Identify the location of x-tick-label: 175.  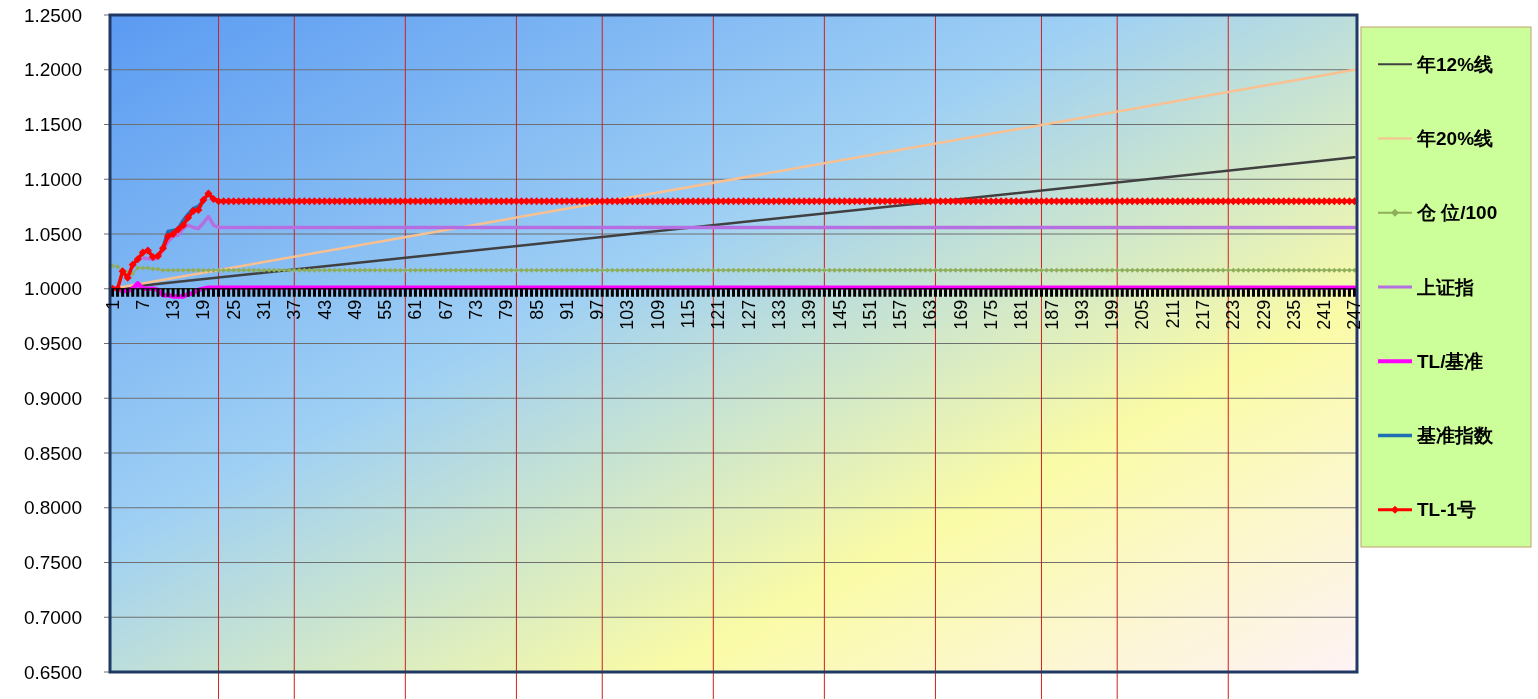
(990, 314).